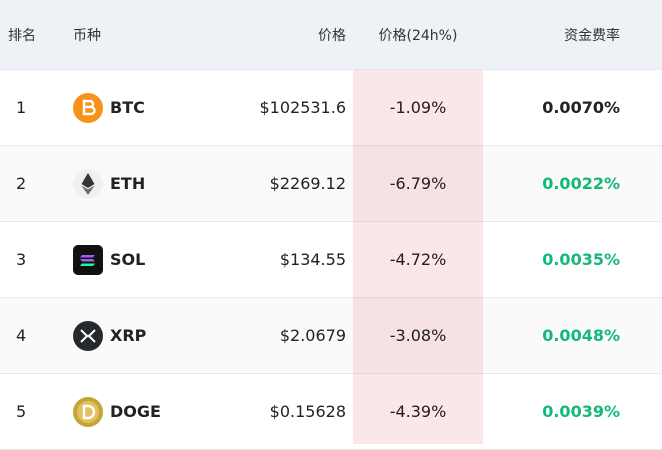  Describe the element at coordinates (418, 411) in the screenshot. I see `price-change: -4.39%` at that location.